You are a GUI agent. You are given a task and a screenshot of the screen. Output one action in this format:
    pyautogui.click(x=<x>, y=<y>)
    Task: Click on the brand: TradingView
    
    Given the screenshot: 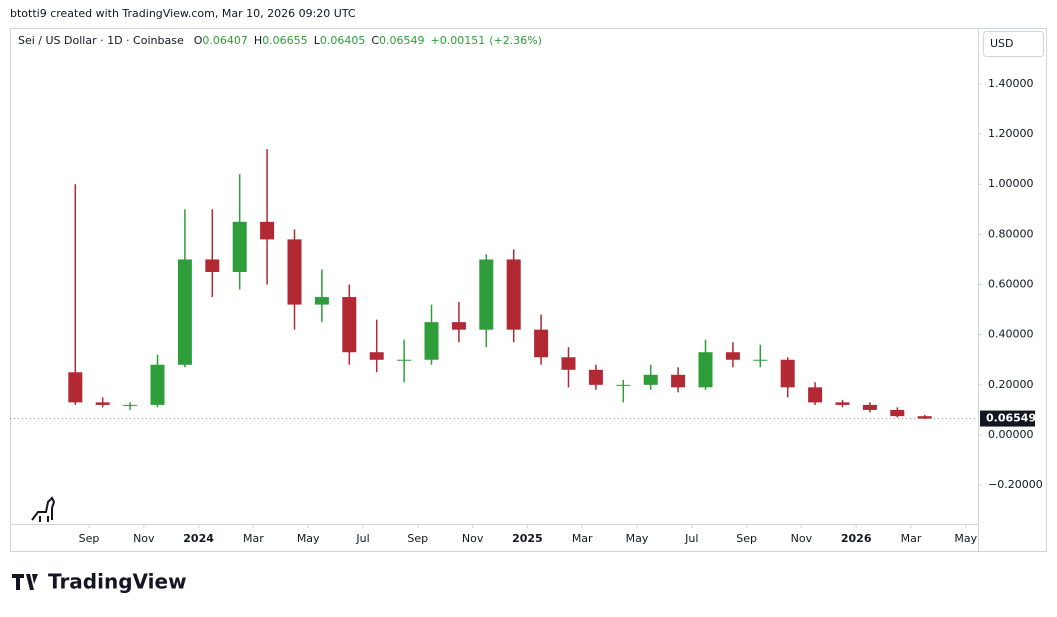 What is the action you would take?
    pyautogui.click(x=117, y=582)
    